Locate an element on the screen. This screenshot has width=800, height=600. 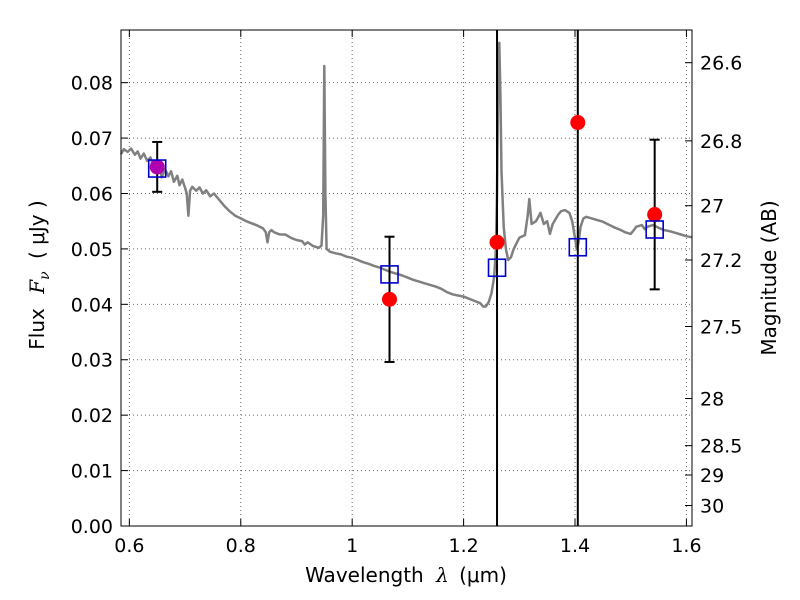
x-tick-label: 0.8 is located at coordinates (241, 546).